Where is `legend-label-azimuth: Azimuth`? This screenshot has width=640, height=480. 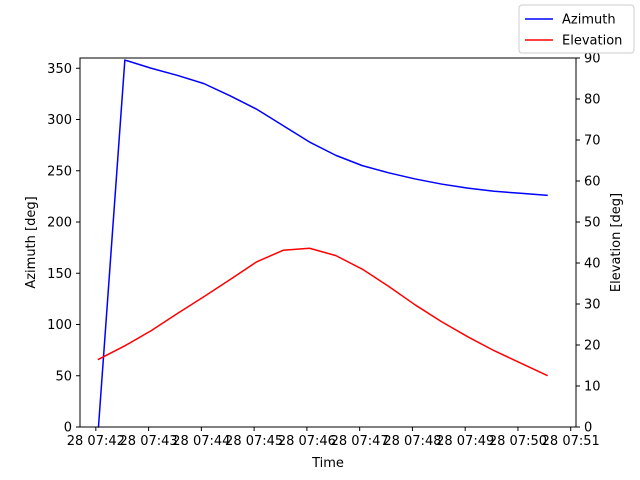 legend-label-azimuth: Azimuth is located at coordinates (589, 20).